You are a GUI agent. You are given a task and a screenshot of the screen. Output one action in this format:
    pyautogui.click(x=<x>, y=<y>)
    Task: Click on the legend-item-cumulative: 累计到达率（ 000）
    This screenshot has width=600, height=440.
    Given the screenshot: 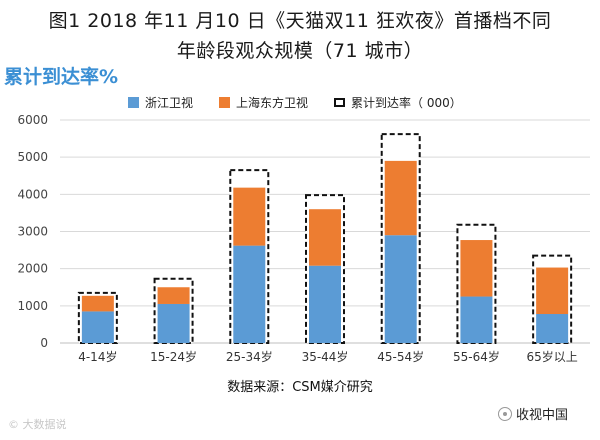 What is the action you would take?
    pyautogui.click(x=398, y=102)
    